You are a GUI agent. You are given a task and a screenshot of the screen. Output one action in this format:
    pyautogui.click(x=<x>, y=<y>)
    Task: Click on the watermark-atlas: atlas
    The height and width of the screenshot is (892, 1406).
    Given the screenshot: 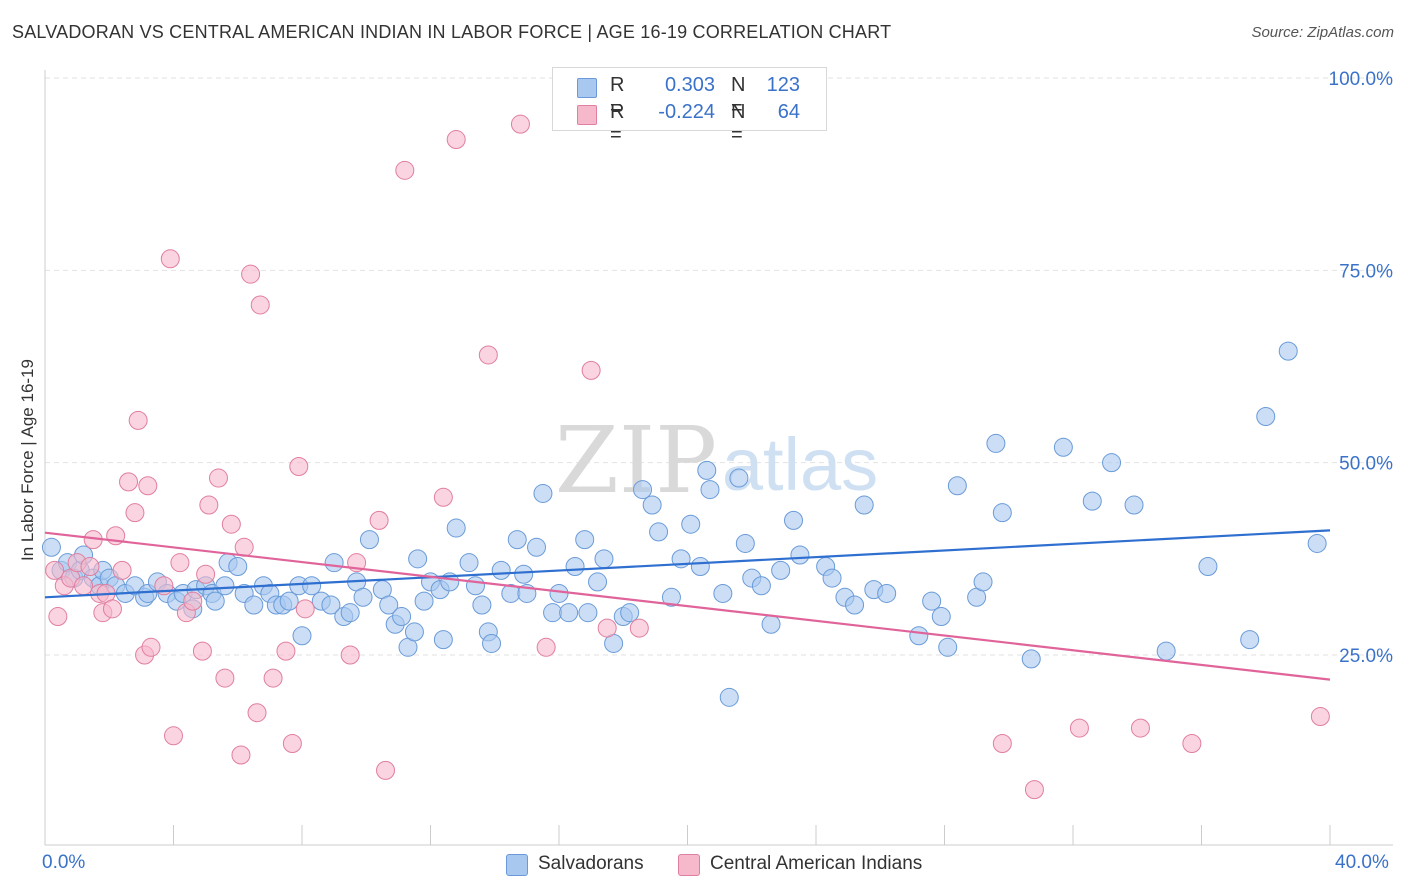 What is the action you would take?
    pyautogui.click(x=800, y=464)
    